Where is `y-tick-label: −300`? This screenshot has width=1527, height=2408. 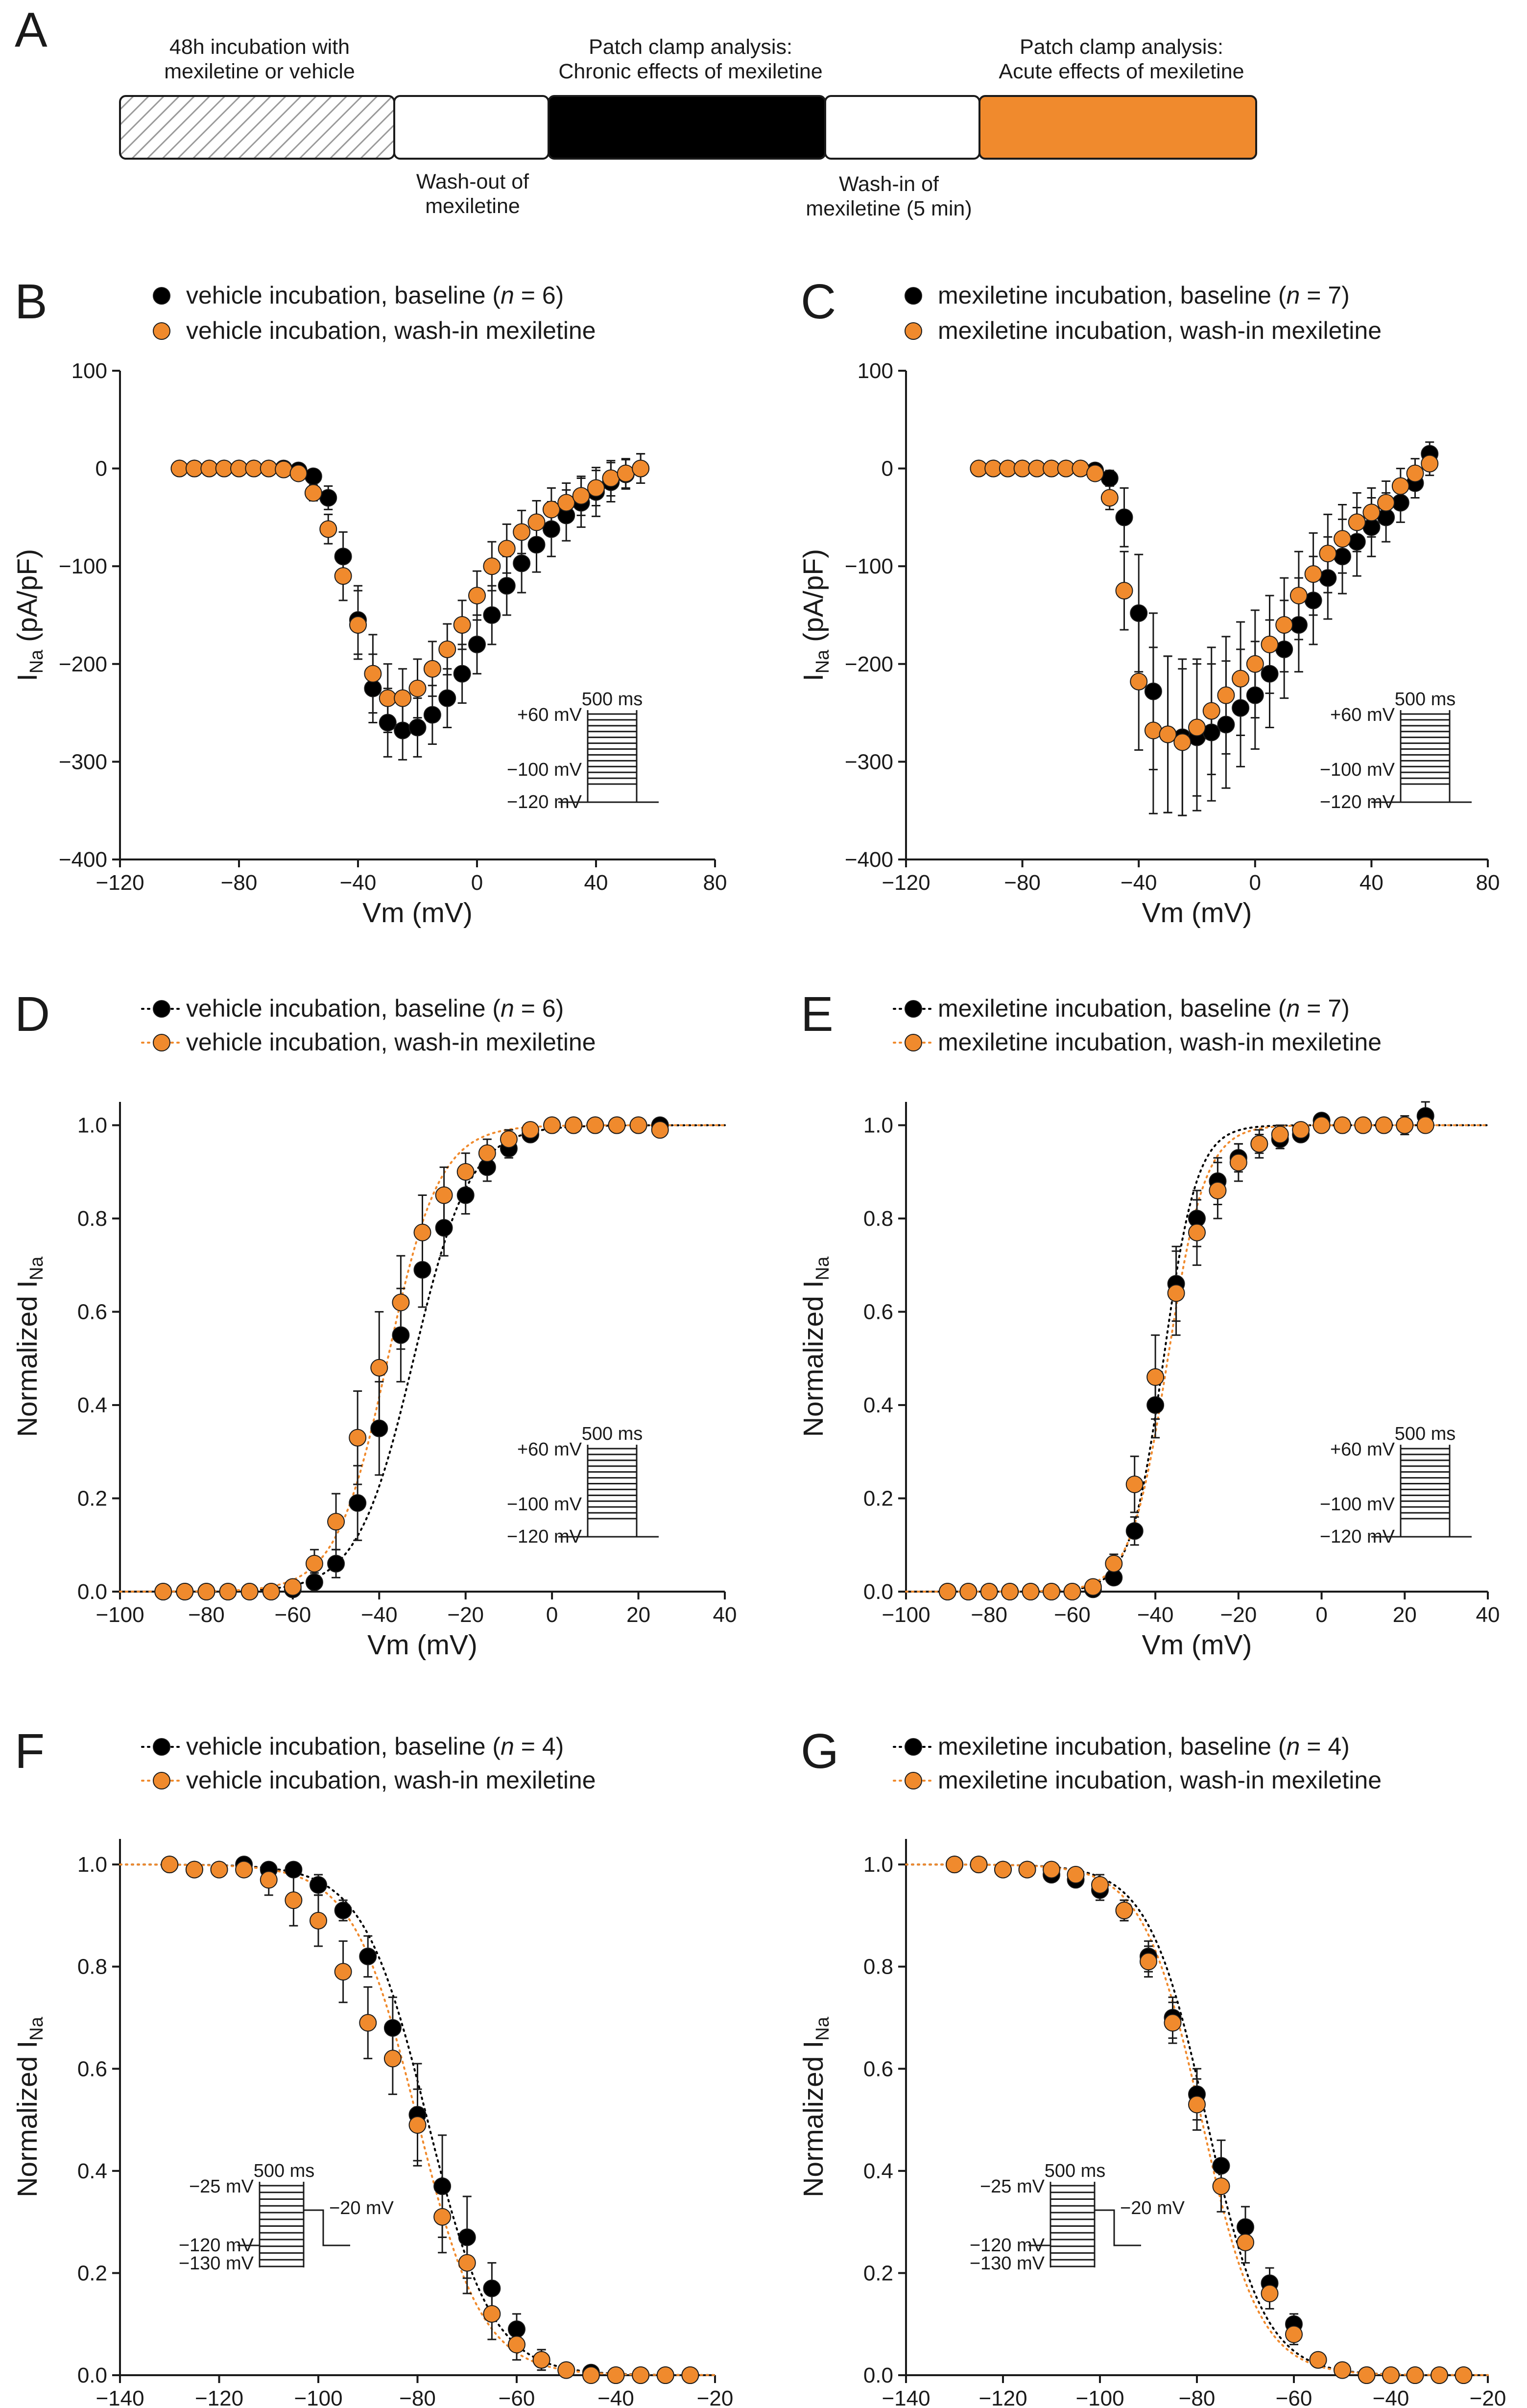
y-tick-label: −300 is located at coordinates (83, 762).